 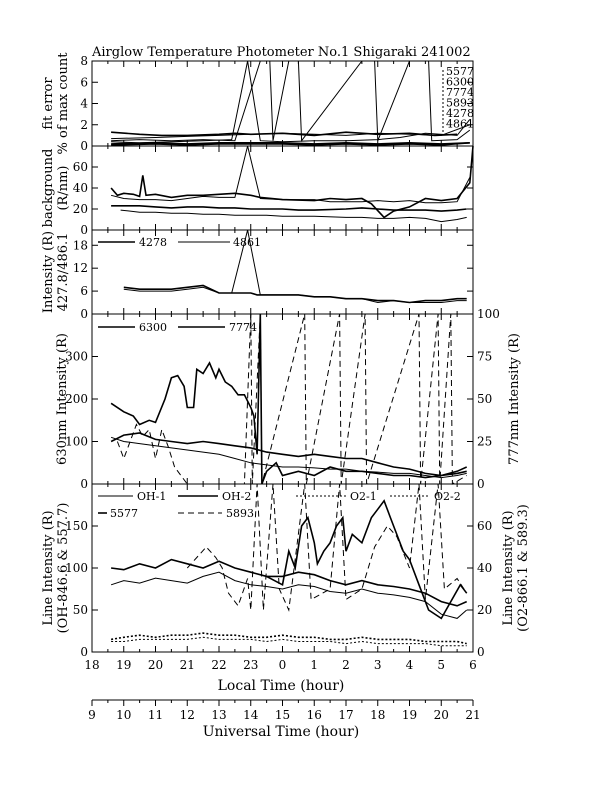 What do you see at coordinates (80, 610) in the screenshot?
I see `y-tick-label: 50` at bounding box center [80, 610].